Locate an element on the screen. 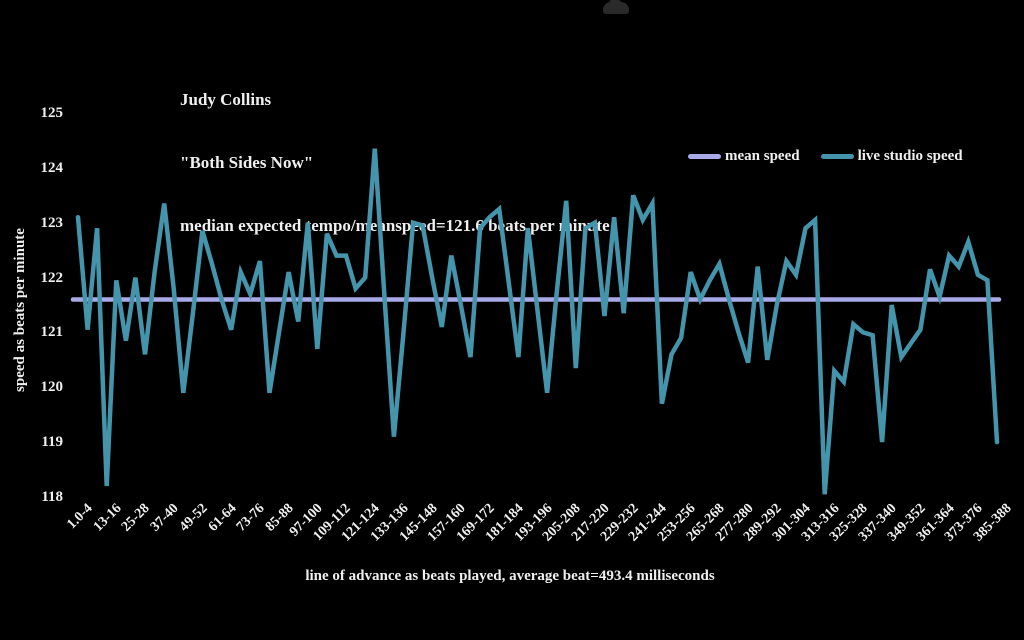 The width and height of the screenshot is (1024, 640). mean-speed-legend-swatch is located at coordinates (704, 156).